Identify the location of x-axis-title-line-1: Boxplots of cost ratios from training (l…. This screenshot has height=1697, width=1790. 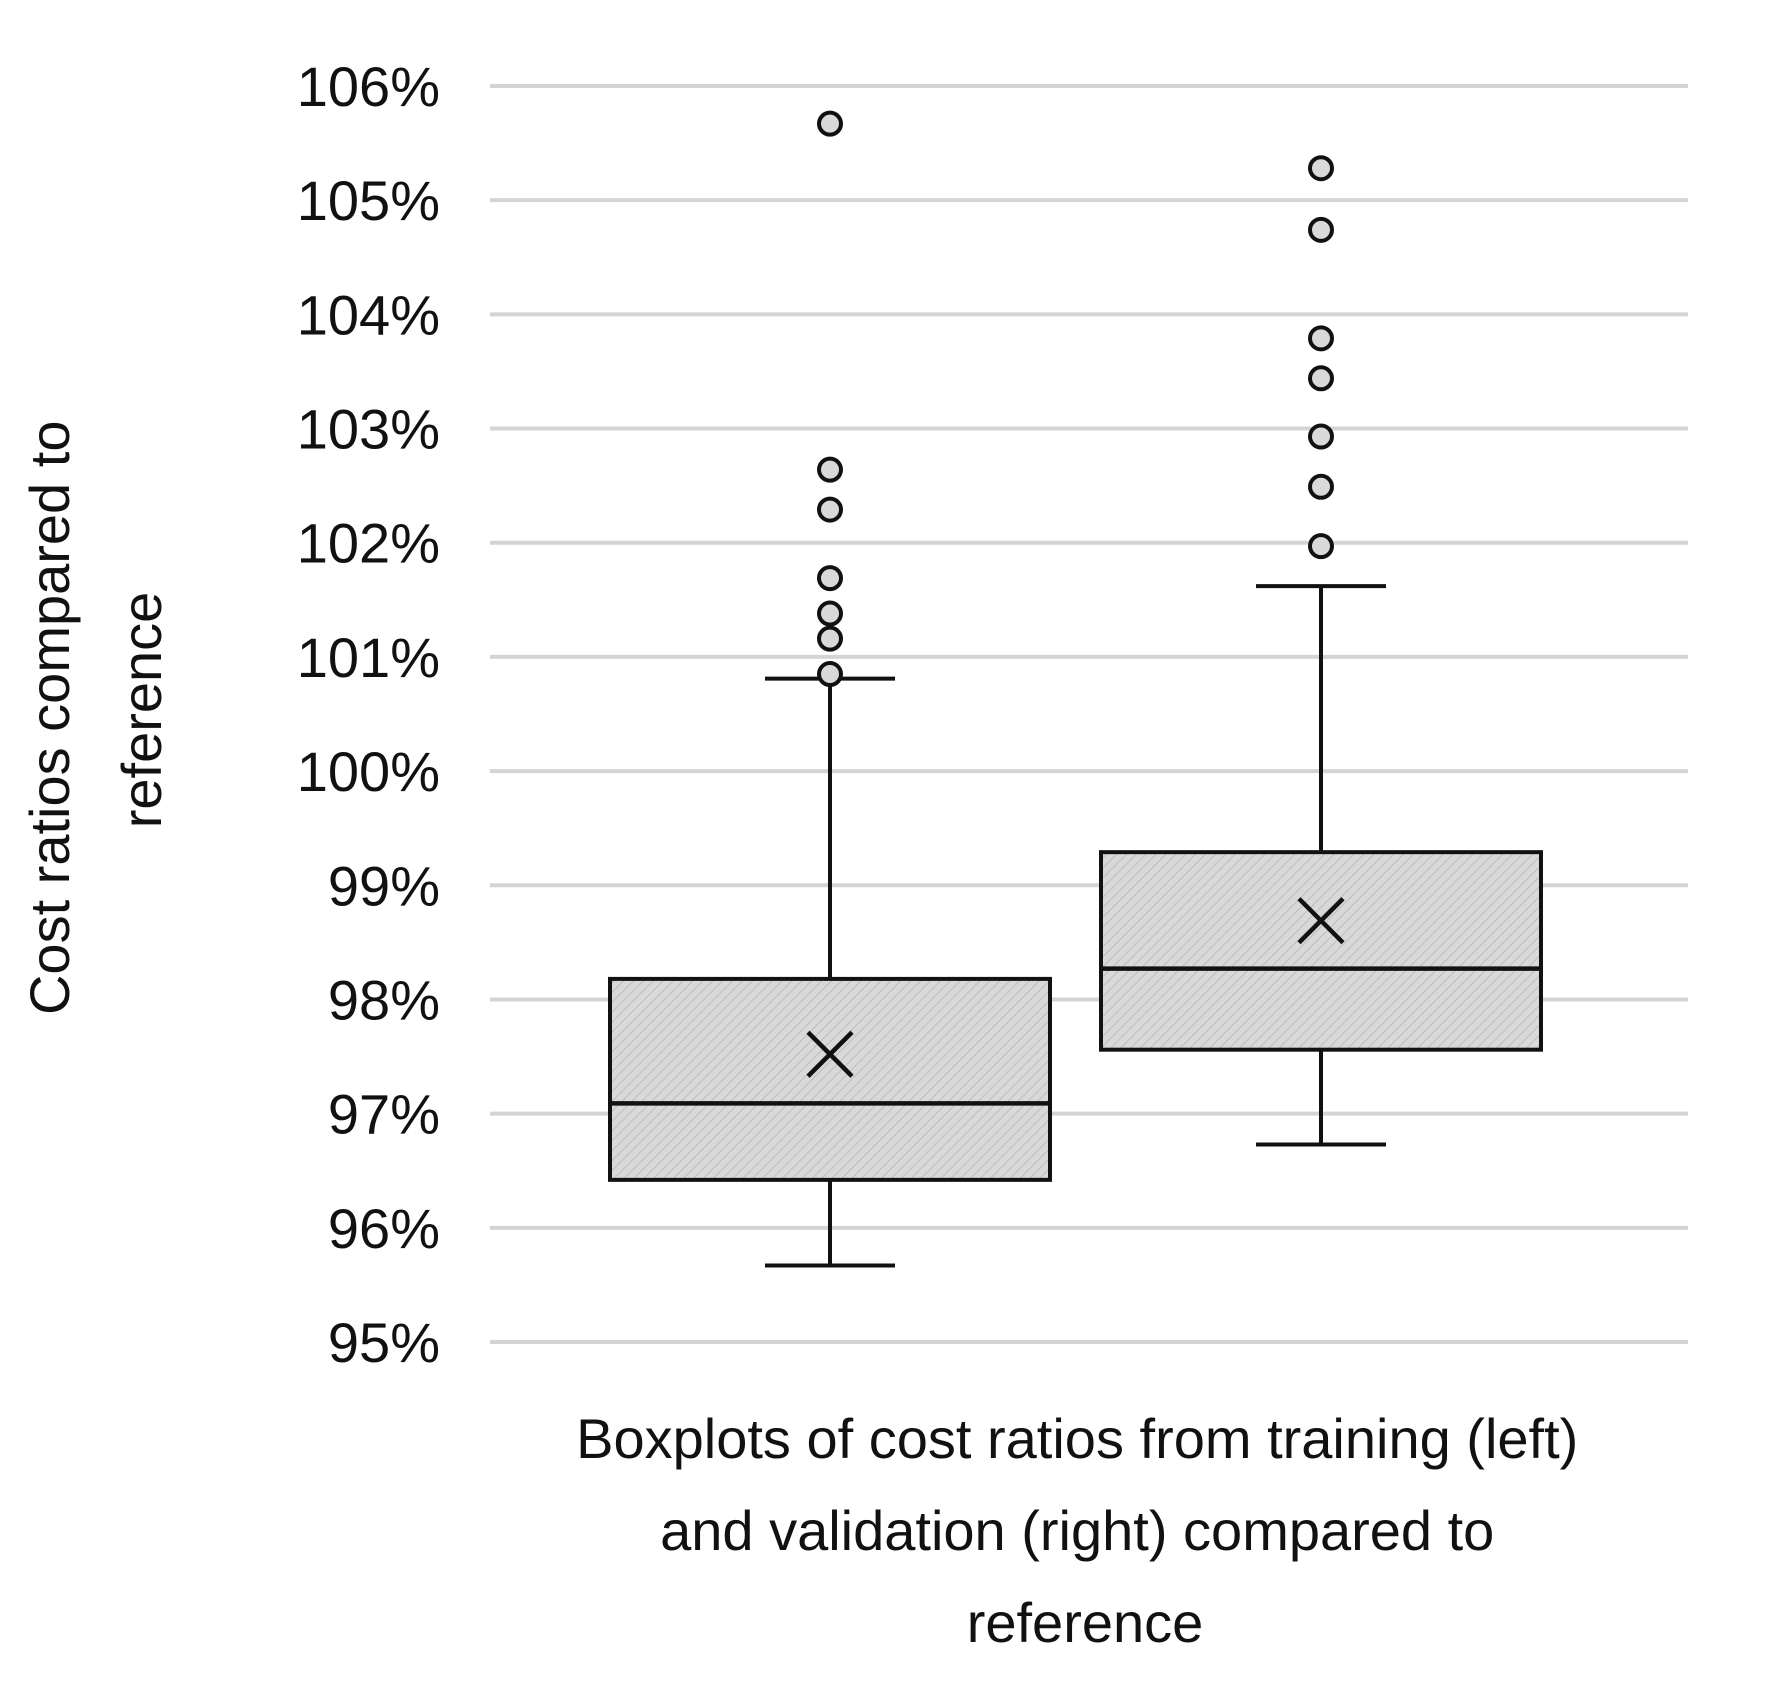
(1077, 1438).